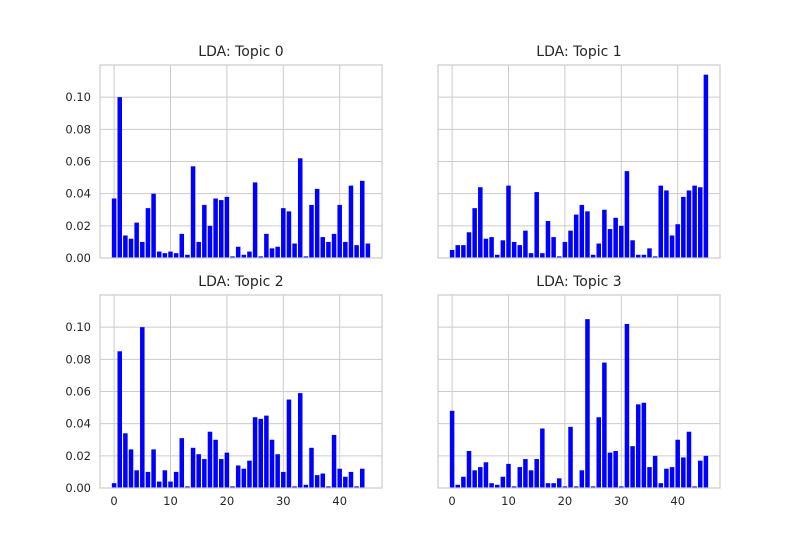  I want to click on y-tick-label: 0.04, so click(78, 194).